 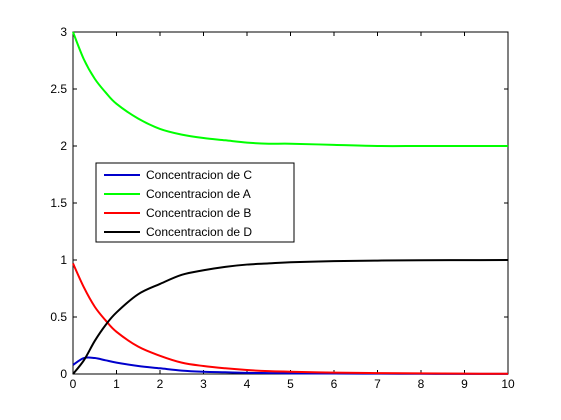 What do you see at coordinates (63, 260) in the screenshot?
I see `y-tick-label: 1` at bounding box center [63, 260].